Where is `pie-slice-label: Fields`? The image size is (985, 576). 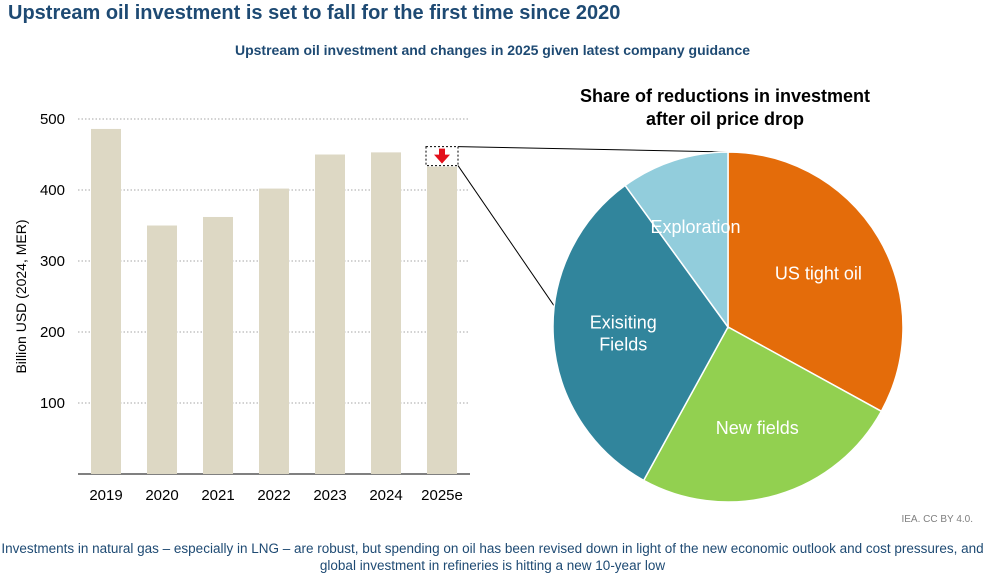 pie-slice-label: Fields is located at coordinates (623, 345).